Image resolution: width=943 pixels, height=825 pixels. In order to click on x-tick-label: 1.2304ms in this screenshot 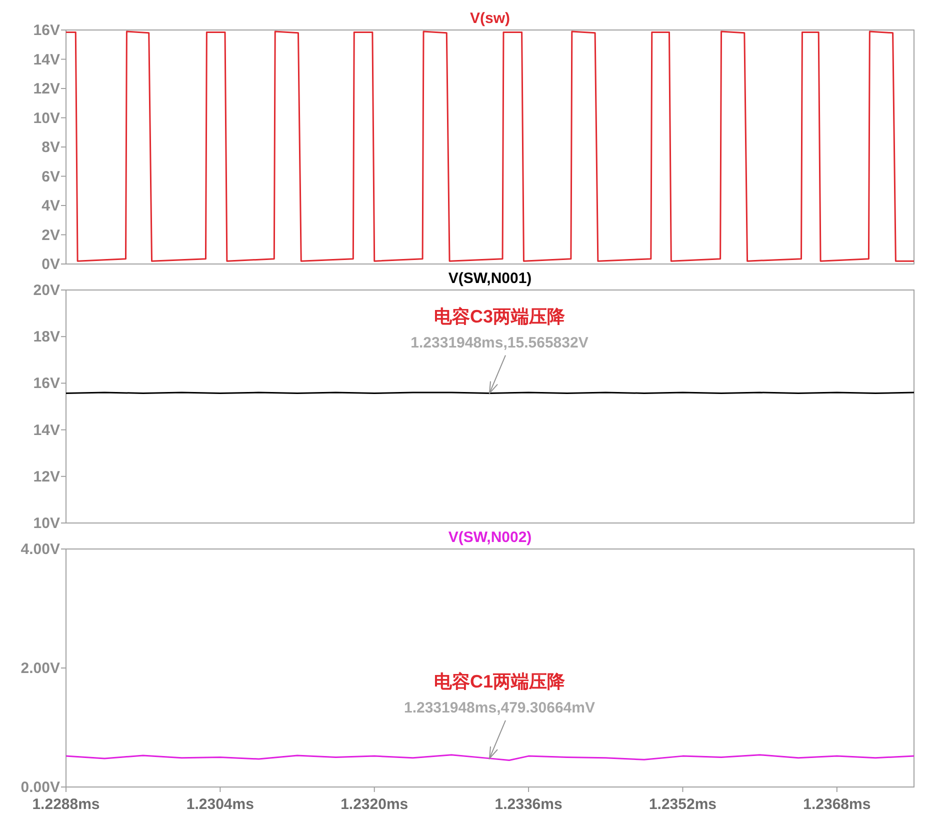, I will do `click(220, 804)`.